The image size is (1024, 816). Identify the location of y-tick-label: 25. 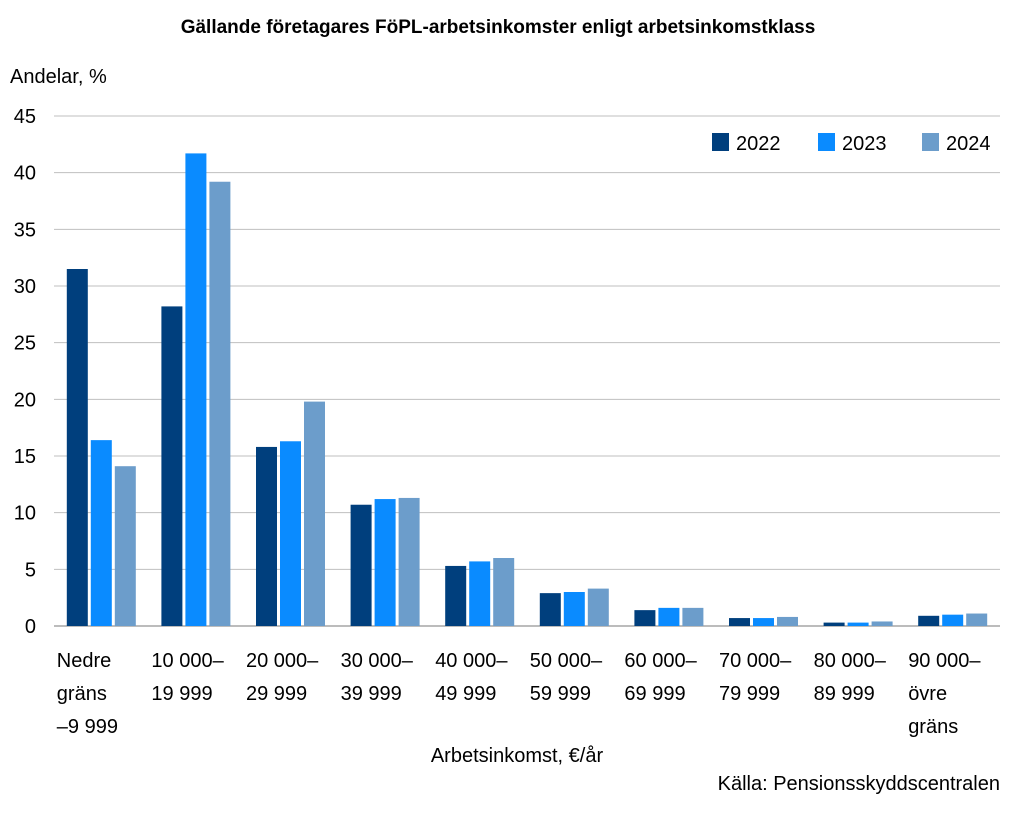
(25, 344).